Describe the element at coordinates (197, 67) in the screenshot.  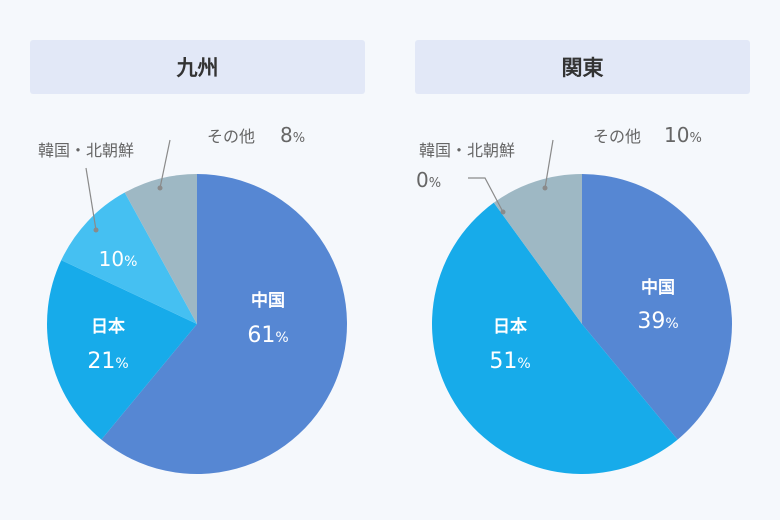
I see `chart-title-kyushu: 九州` at that location.